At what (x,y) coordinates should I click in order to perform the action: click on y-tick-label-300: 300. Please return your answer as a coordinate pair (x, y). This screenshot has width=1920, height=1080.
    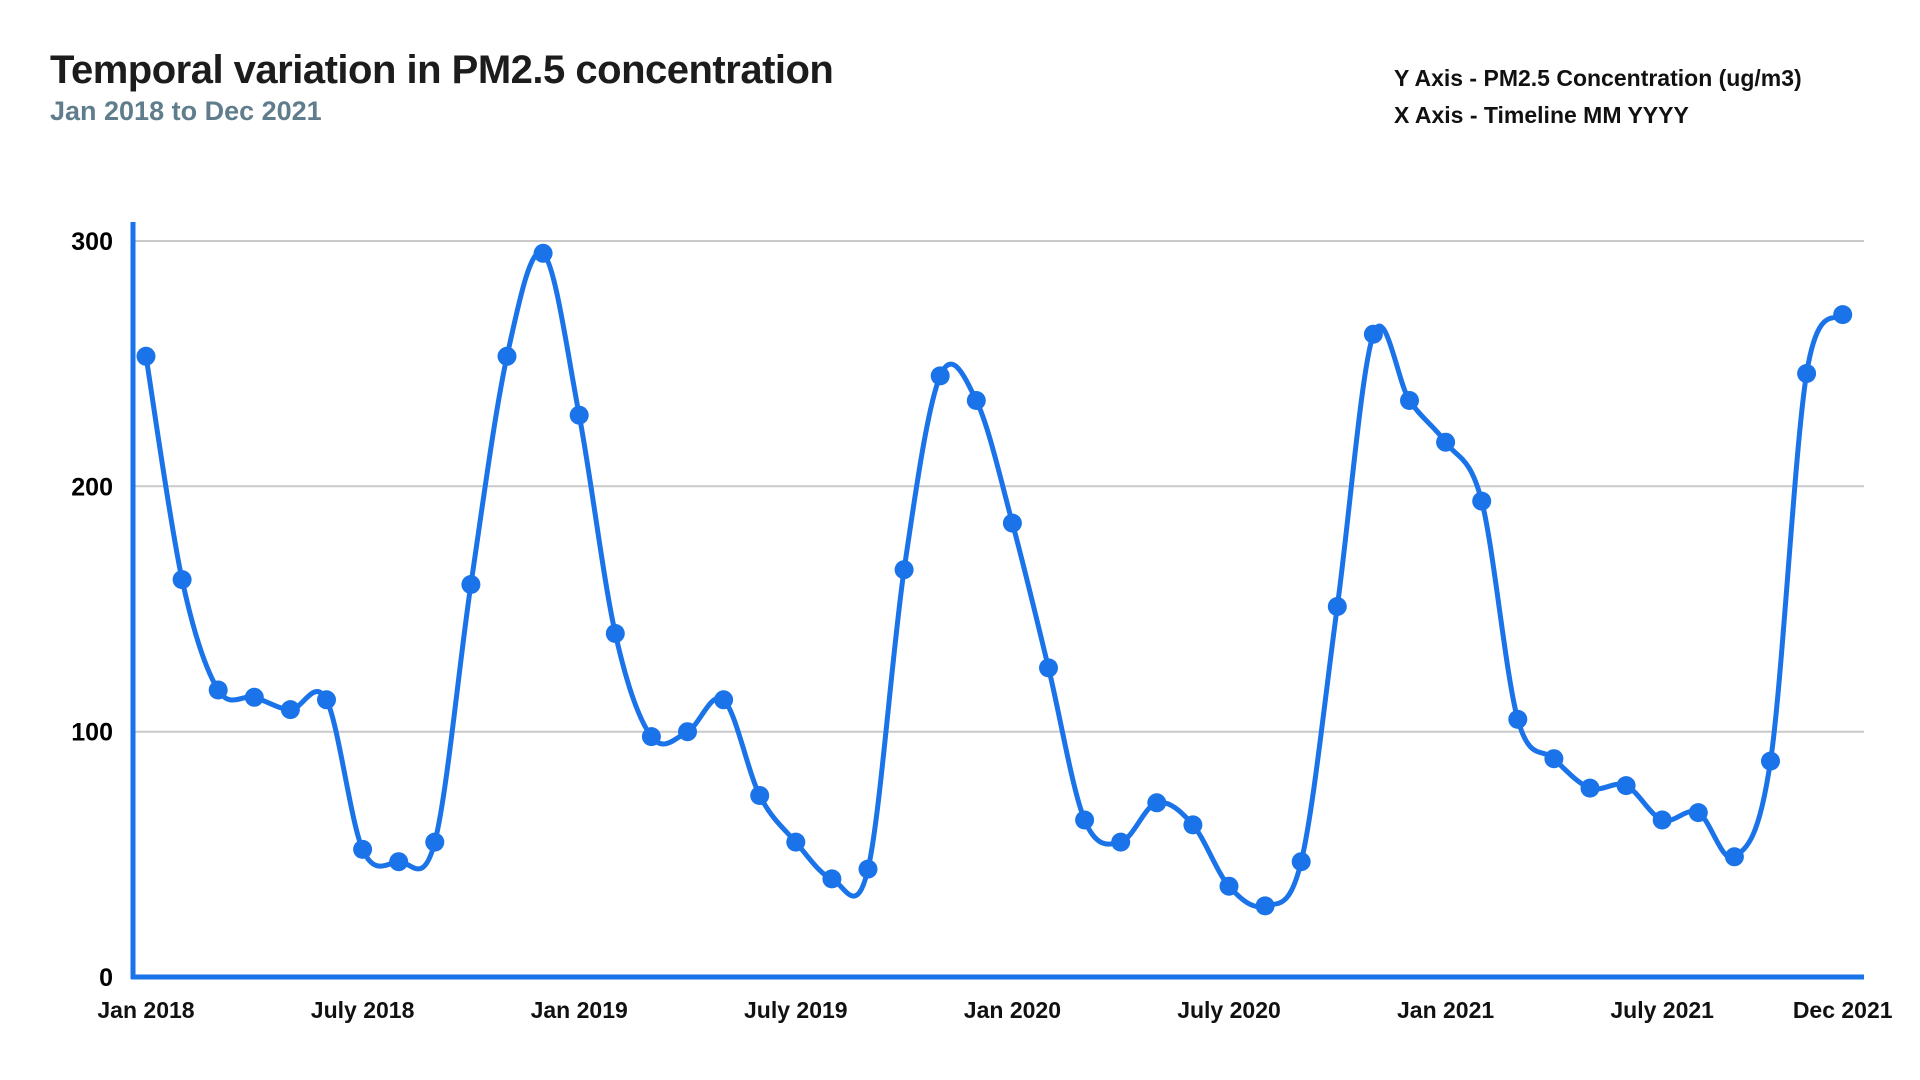
    Looking at the image, I should click on (92, 242).